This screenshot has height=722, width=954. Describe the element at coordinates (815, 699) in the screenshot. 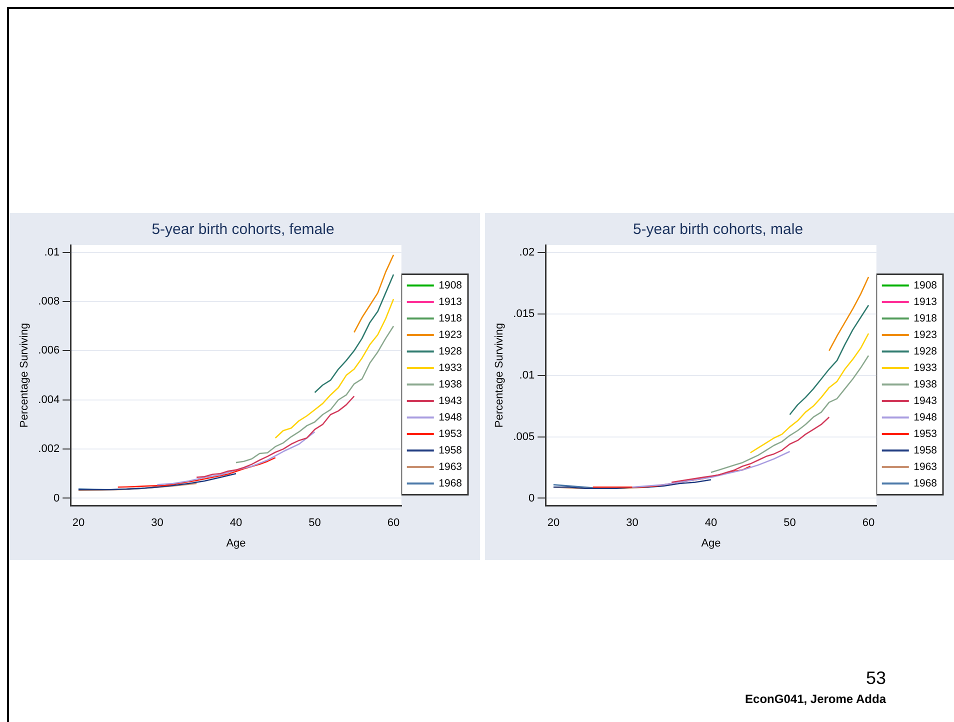

I see `text: EconG041, Jerome Adda` at that location.